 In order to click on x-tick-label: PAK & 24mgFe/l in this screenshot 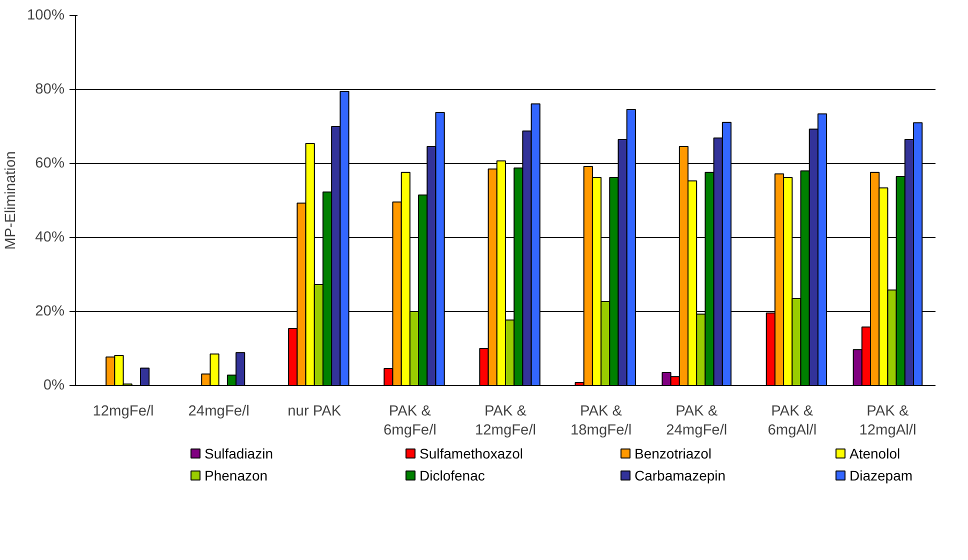, I will do `click(697, 421)`.